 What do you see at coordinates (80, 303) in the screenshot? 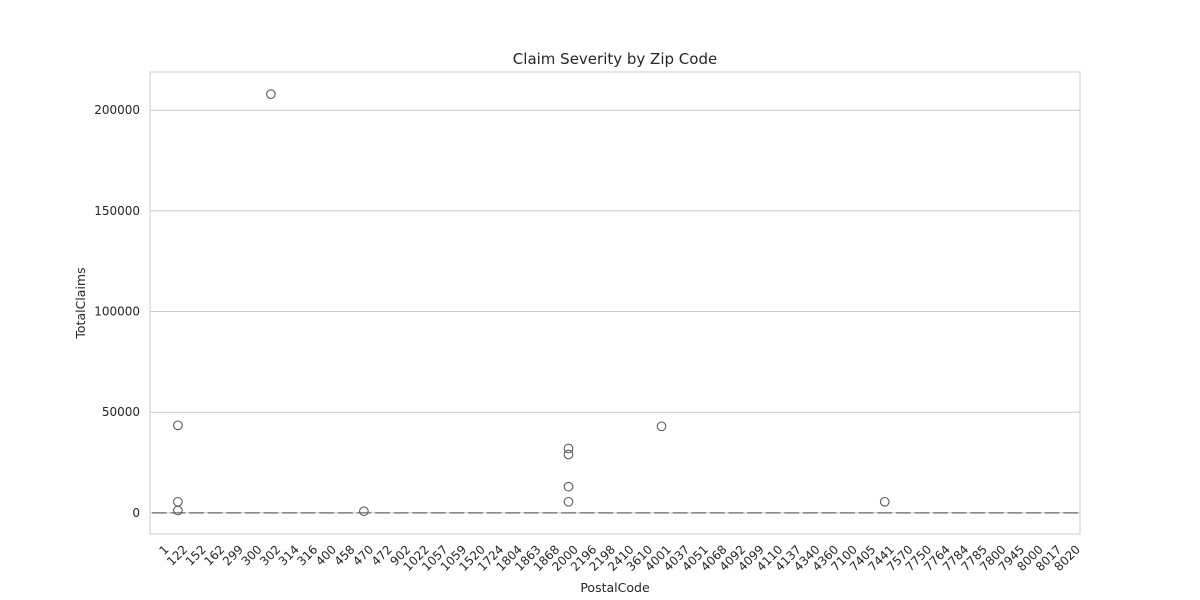
I see `y-axis-title: TotalClaims` at bounding box center [80, 303].